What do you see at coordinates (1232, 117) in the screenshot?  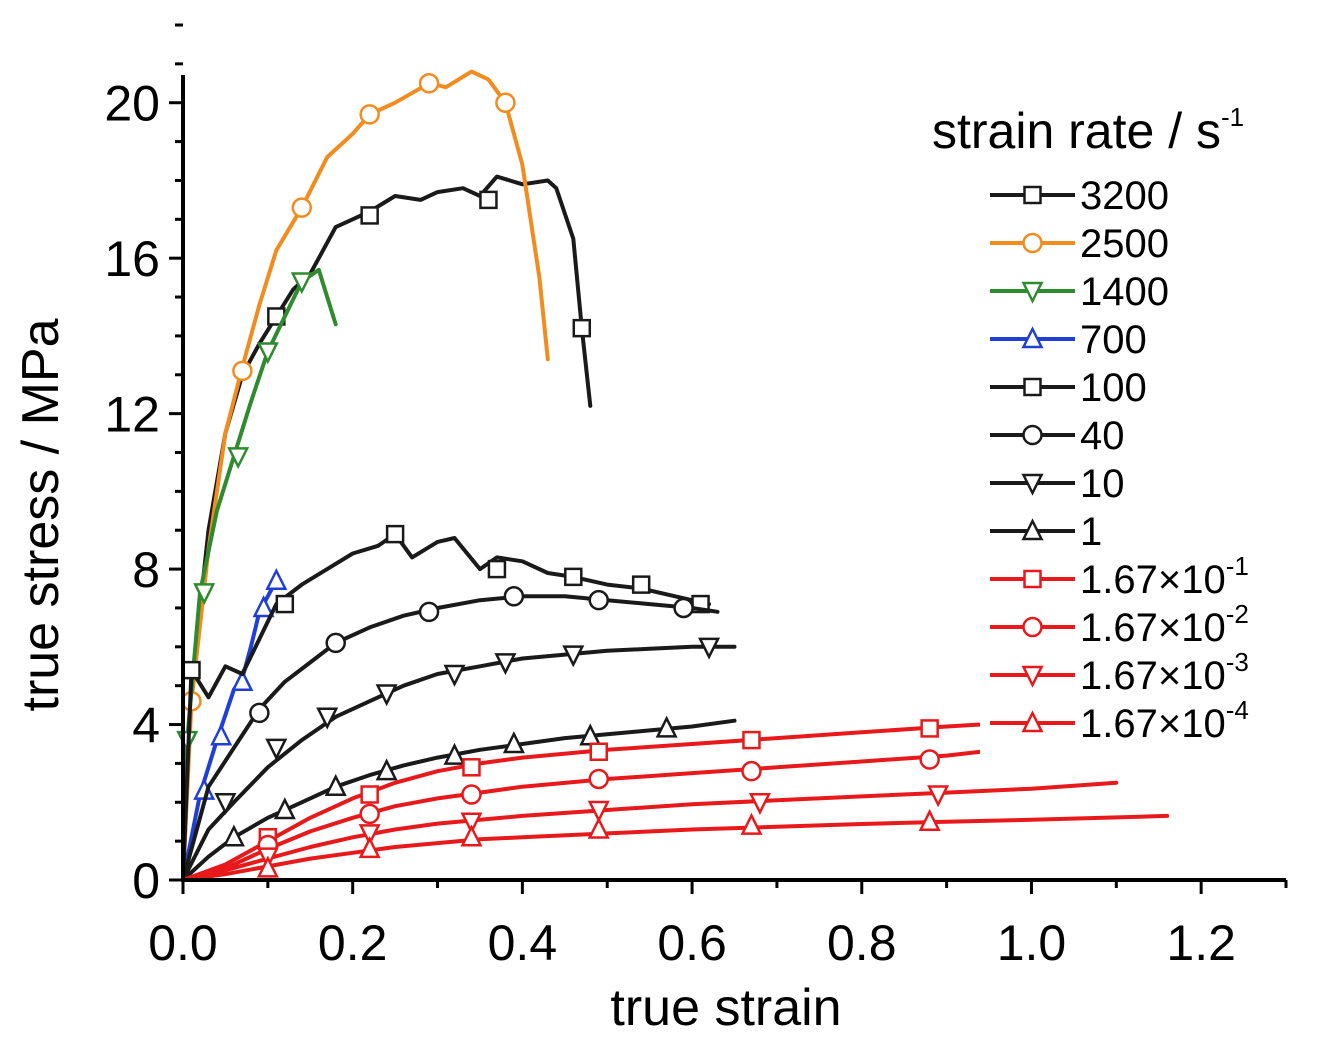 I see `legend-title-superscript: -1` at bounding box center [1232, 117].